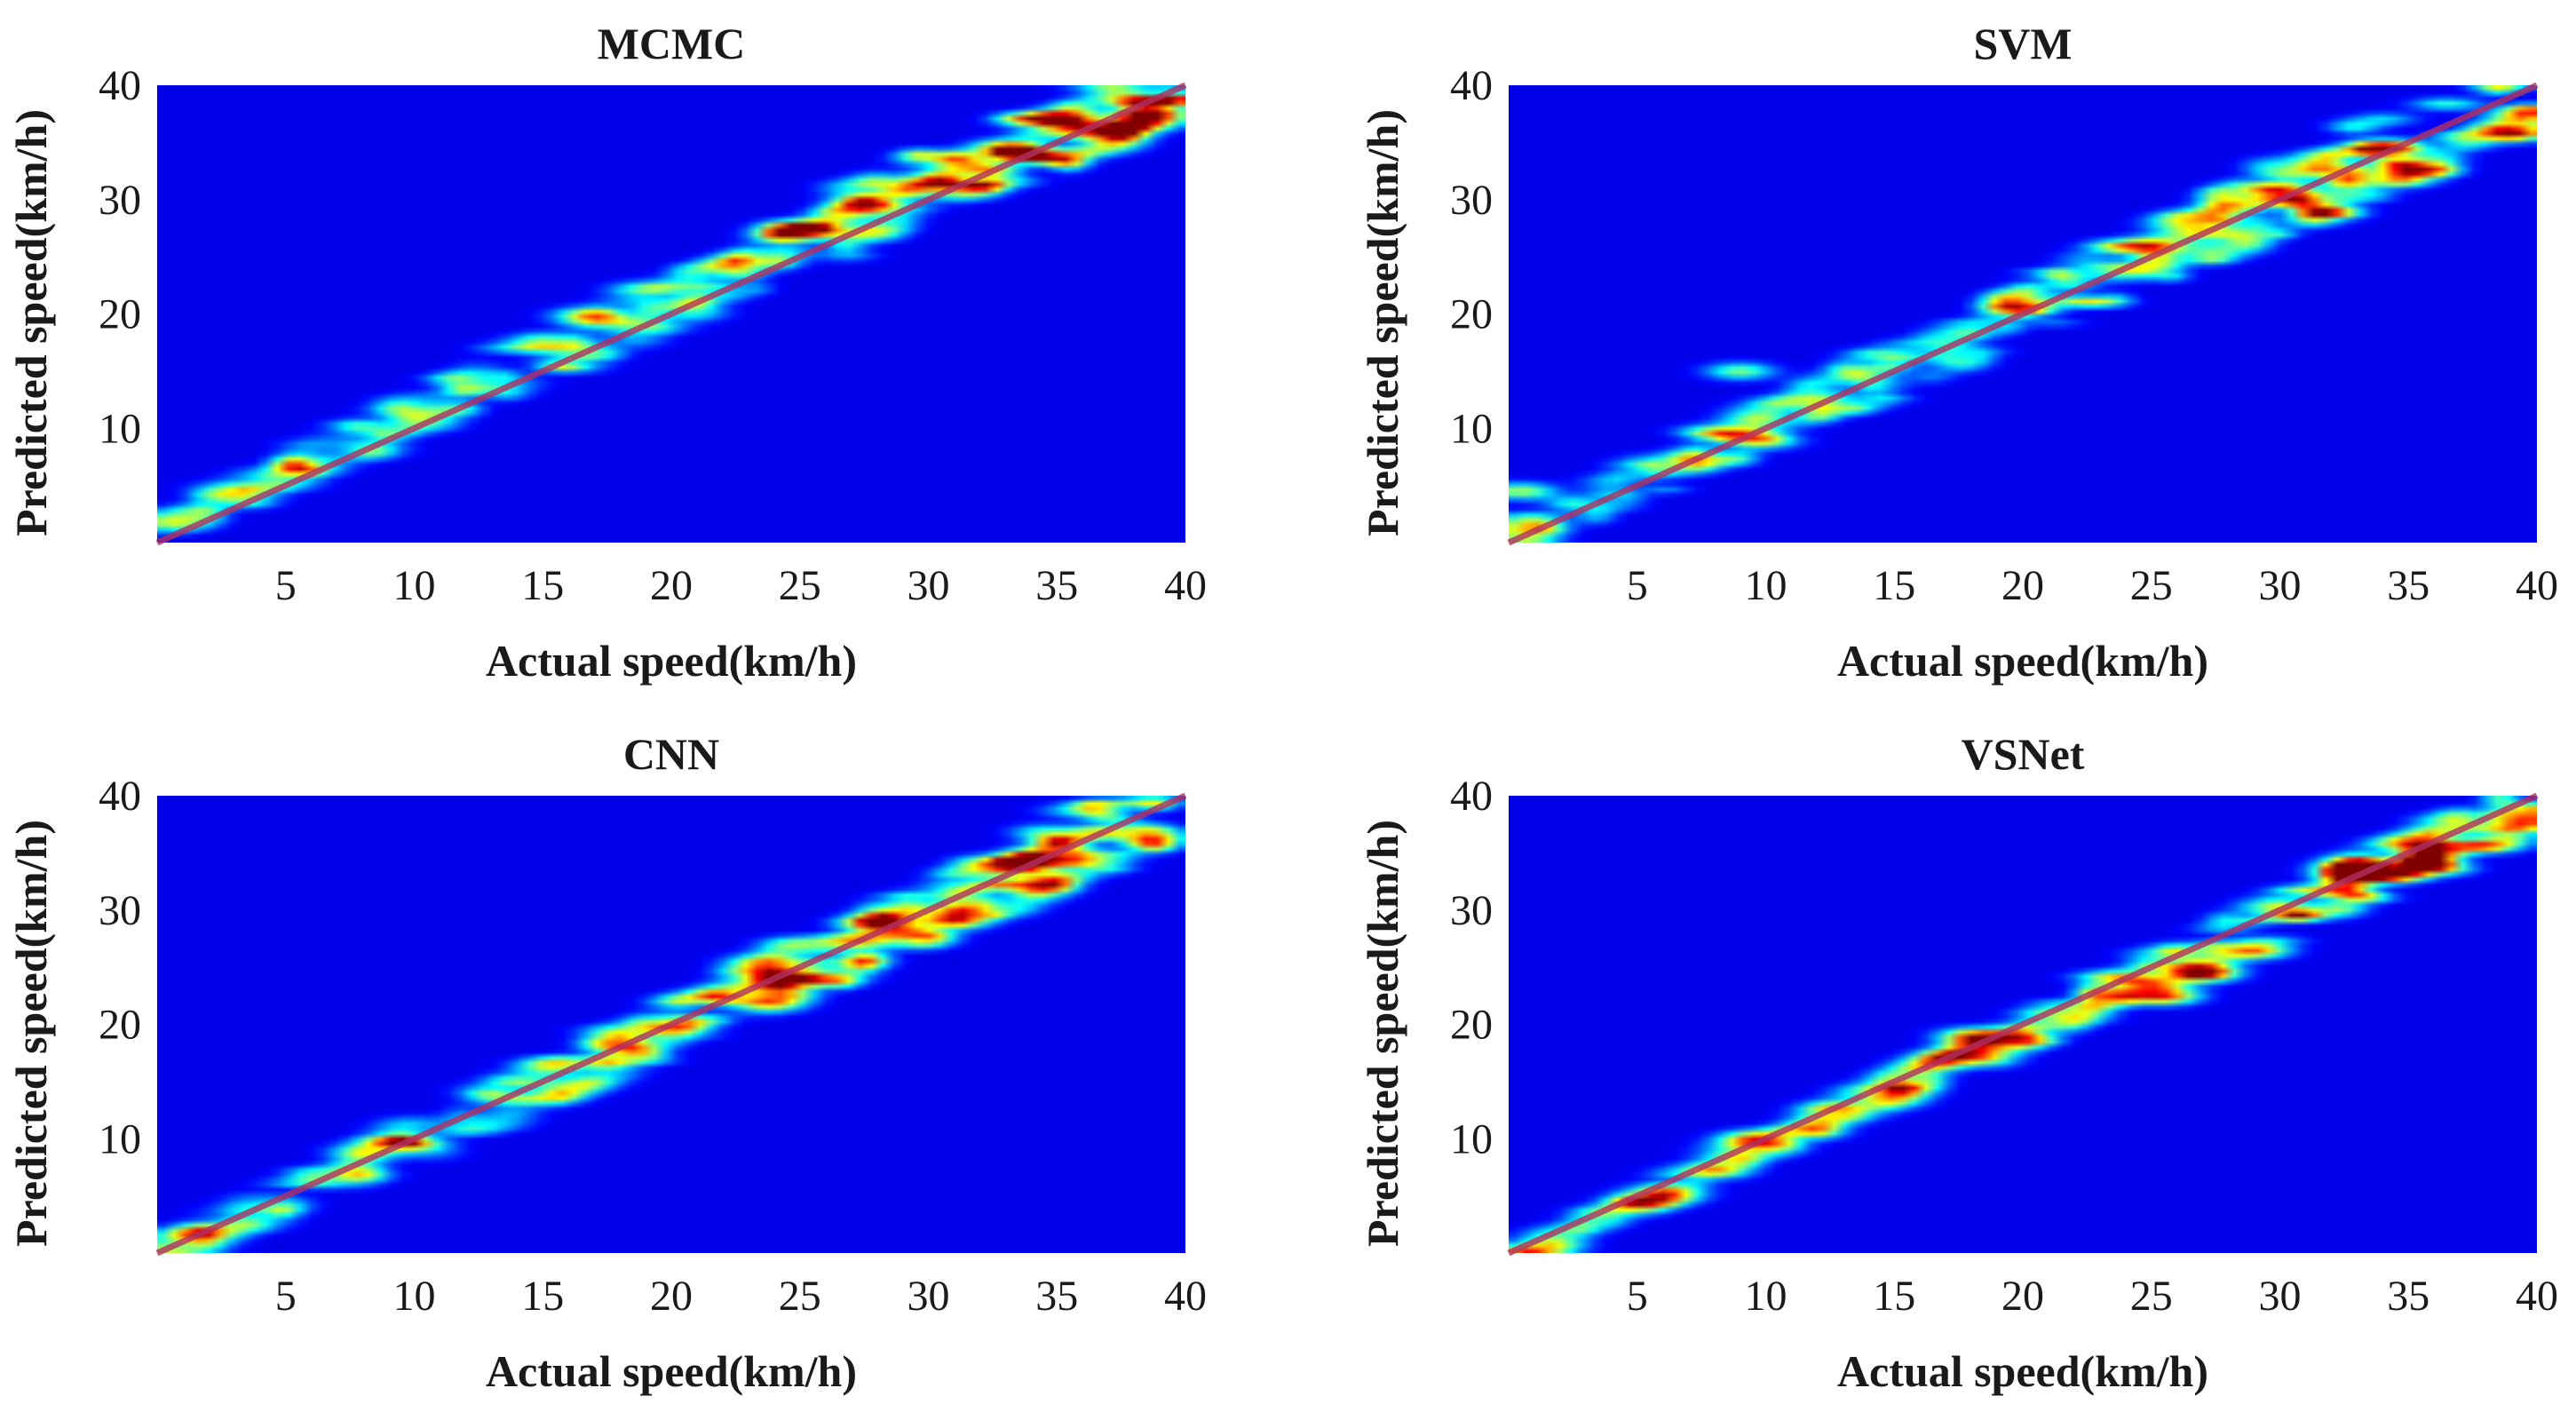 This screenshot has width=2576, height=1420. What do you see at coordinates (2024, 754) in the screenshot?
I see `chart-title: VSNet` at bounding box center [2024, 754].